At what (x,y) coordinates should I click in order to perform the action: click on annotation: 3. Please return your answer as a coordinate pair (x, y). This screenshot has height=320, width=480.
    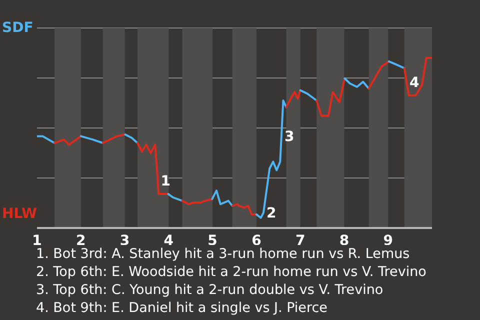
    Looking at the image, I should click on (289, 137).